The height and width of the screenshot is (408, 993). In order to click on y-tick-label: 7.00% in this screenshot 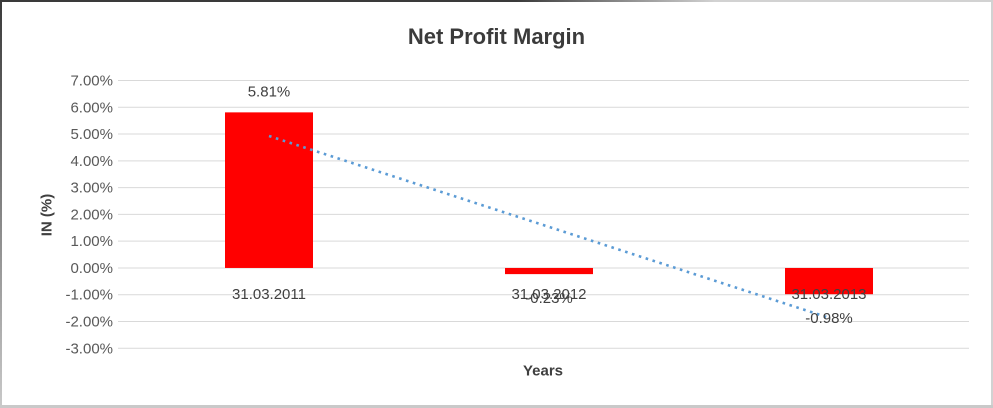, I will do `click(91, 81)`.